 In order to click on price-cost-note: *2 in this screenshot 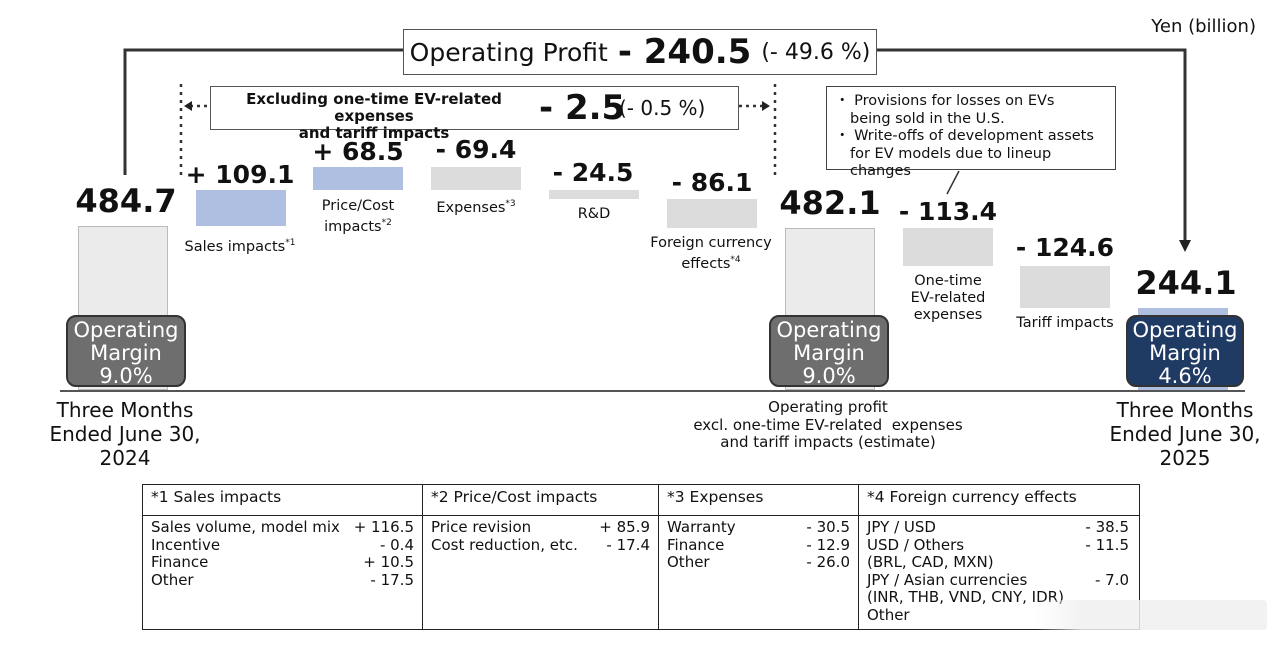, I will do `click(386, 223)`.